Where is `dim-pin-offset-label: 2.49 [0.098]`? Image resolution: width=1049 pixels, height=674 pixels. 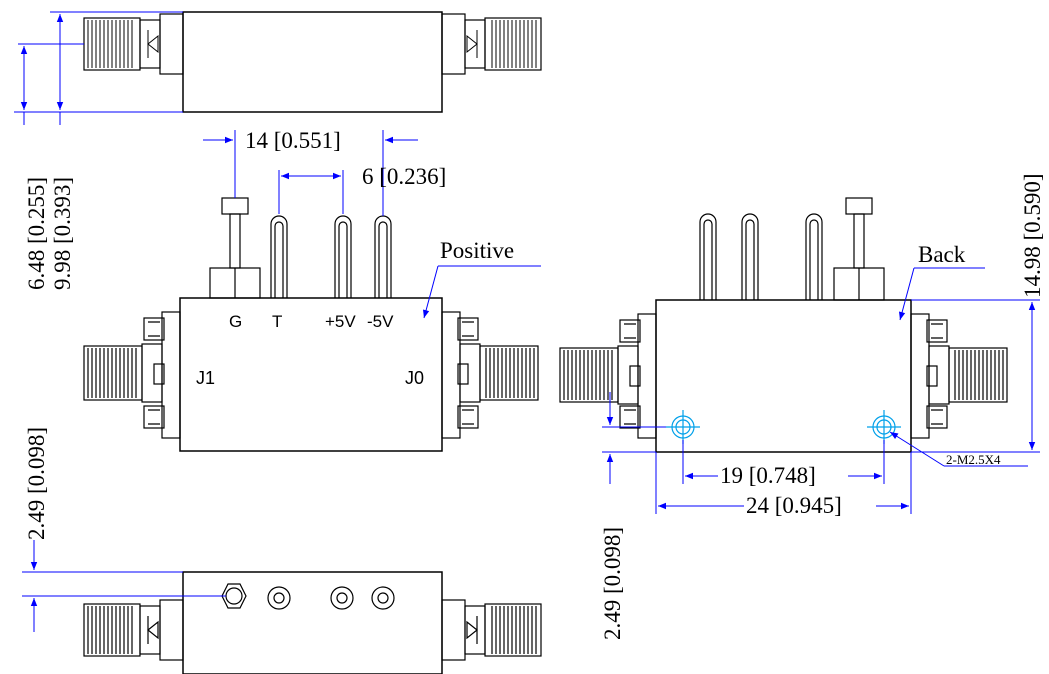 dim-pin-offset-label: 2.49 [0.098] is located at coordinates (36, 483).